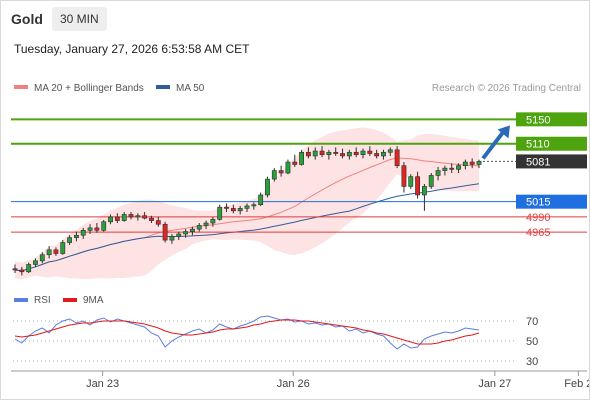 This screenshot has height=400, width=590. Describe the element at coordinates (190, 88) in the screenshot. I see `ma50-legend-label: MA 50` at that location.